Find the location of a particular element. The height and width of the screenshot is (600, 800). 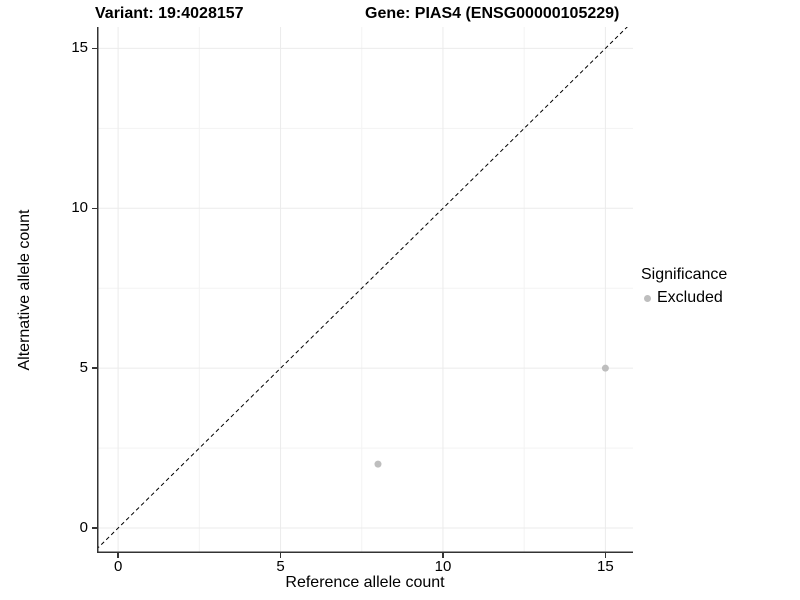

x-tick-label: 15 is located at coordinates (605, 566).